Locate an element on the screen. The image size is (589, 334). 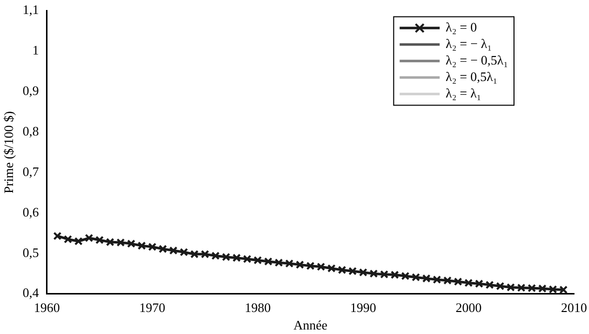
legend-label: λ₂ = 0 is located at coordinates (461, 26).